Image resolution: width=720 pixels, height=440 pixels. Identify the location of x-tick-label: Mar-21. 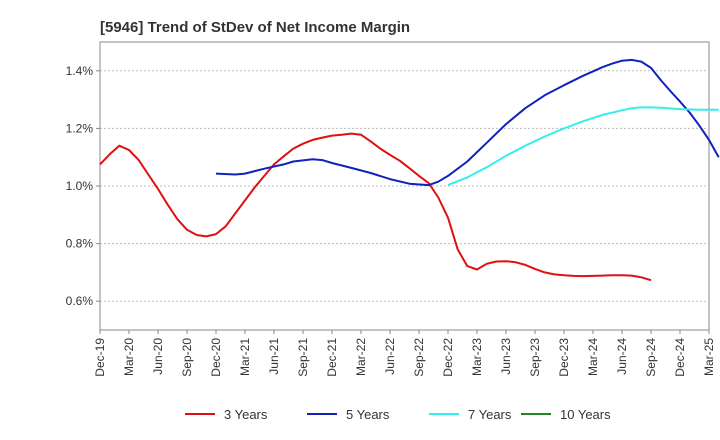
(245, 357).